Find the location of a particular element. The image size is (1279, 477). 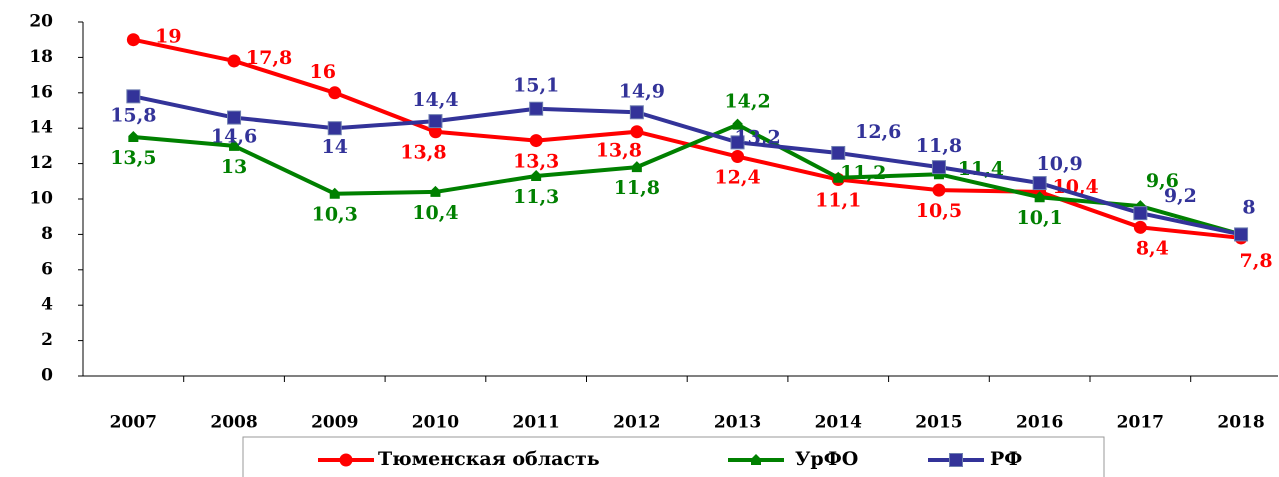

value-label: 19 is located at coordinates (168, 37).